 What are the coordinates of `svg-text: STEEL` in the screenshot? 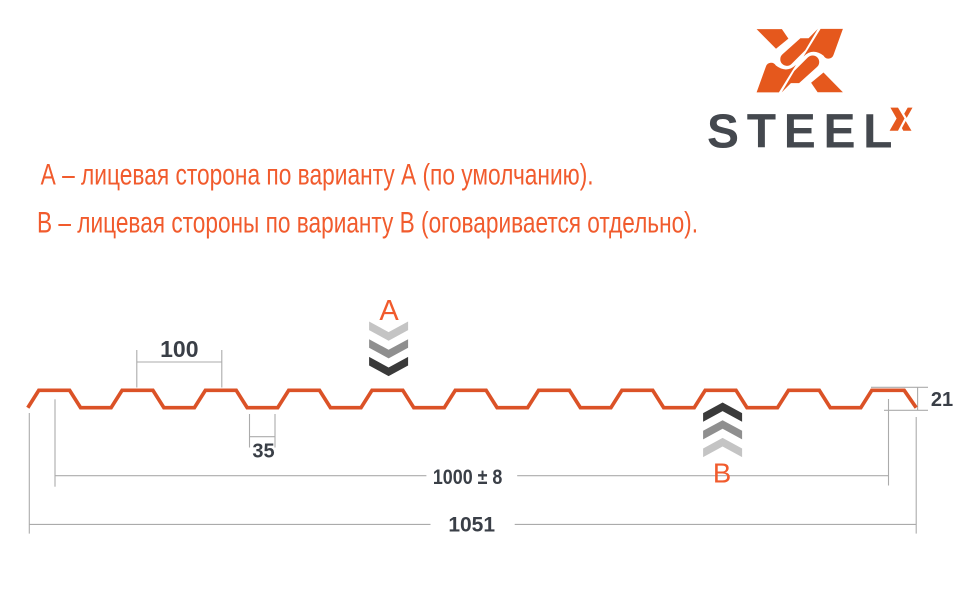 It's located at (803, 132).